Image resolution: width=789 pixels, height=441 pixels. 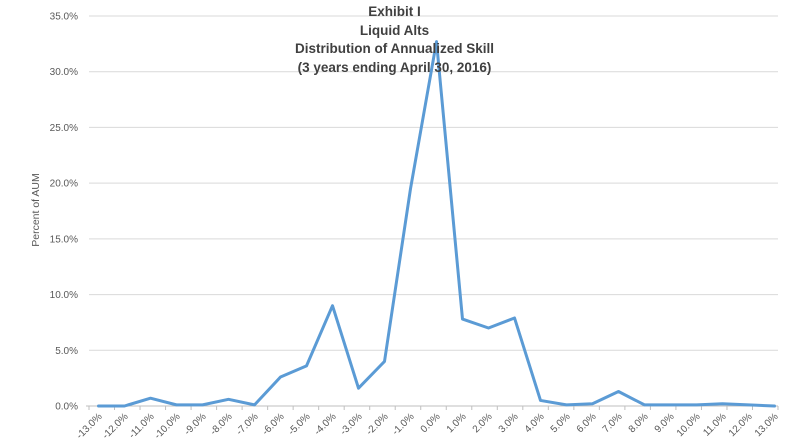 What do you see at coordinates (741, 425) in the screenshot?
I see `x-axis-tick-label: 12.0%` at bounding box center [741, 425].